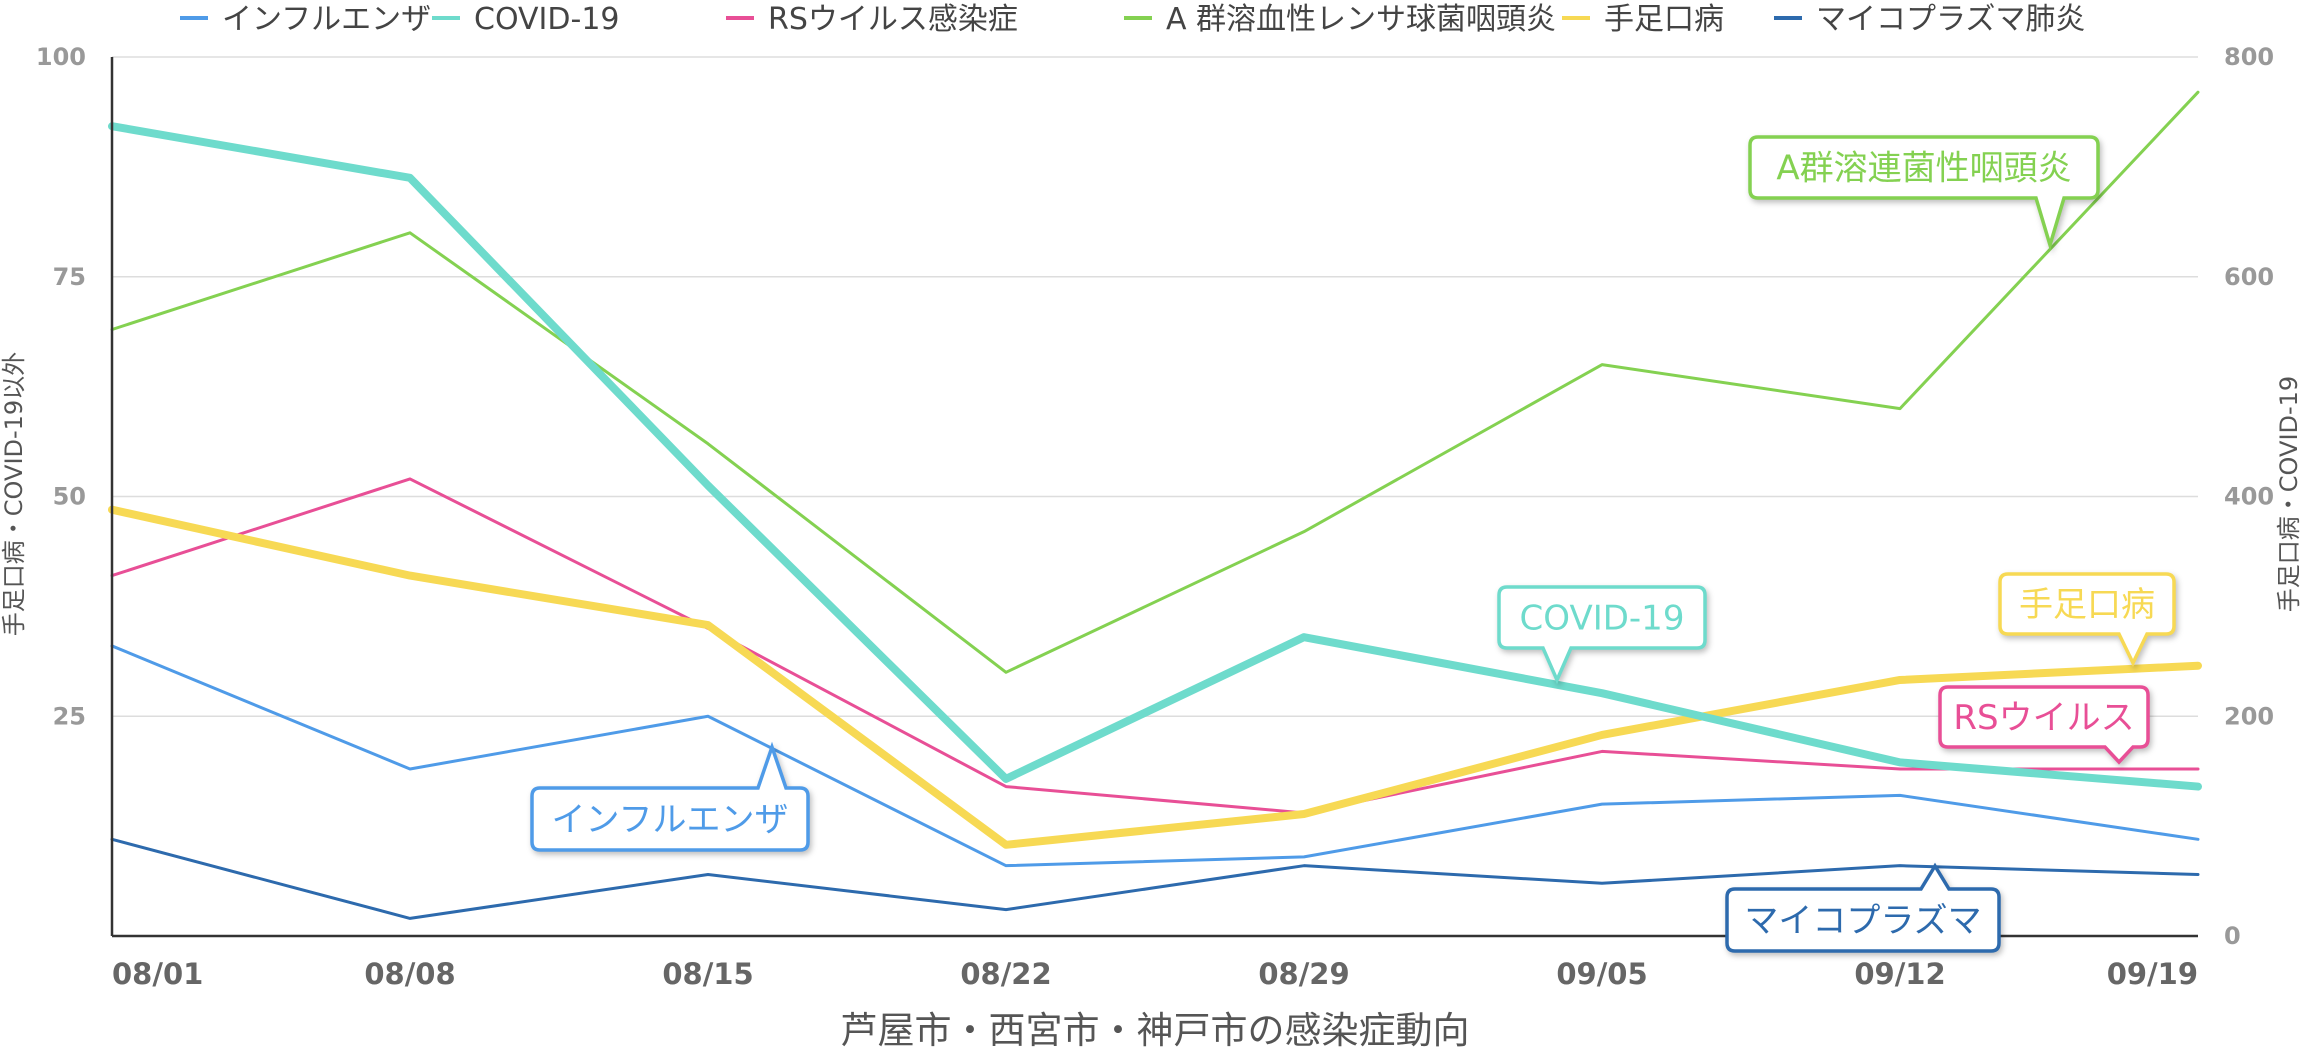  Describe the element at coordinates (1303, 974) in the screenshot. I see `x-tick-label: 08/29` at that location.